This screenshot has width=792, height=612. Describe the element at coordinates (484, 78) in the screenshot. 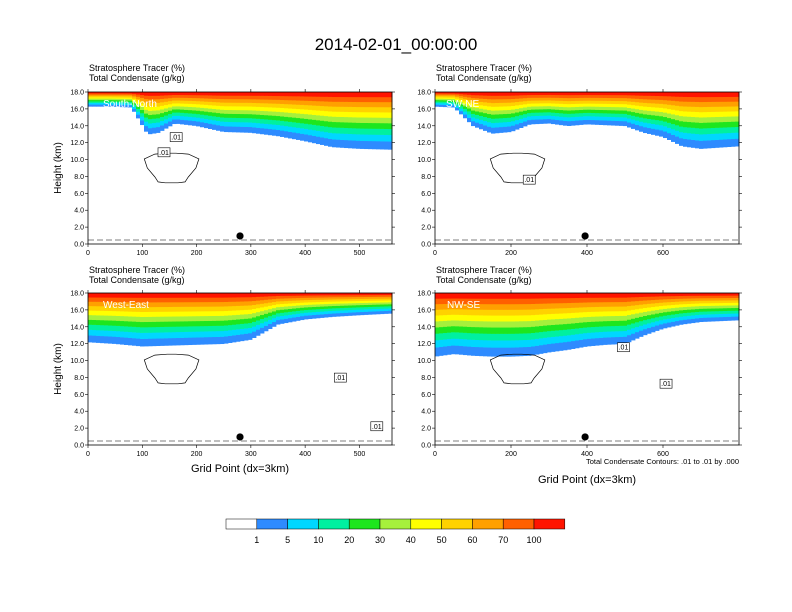

I see `panel-condensate-label: Total Condensate (g/kg)` at that location.